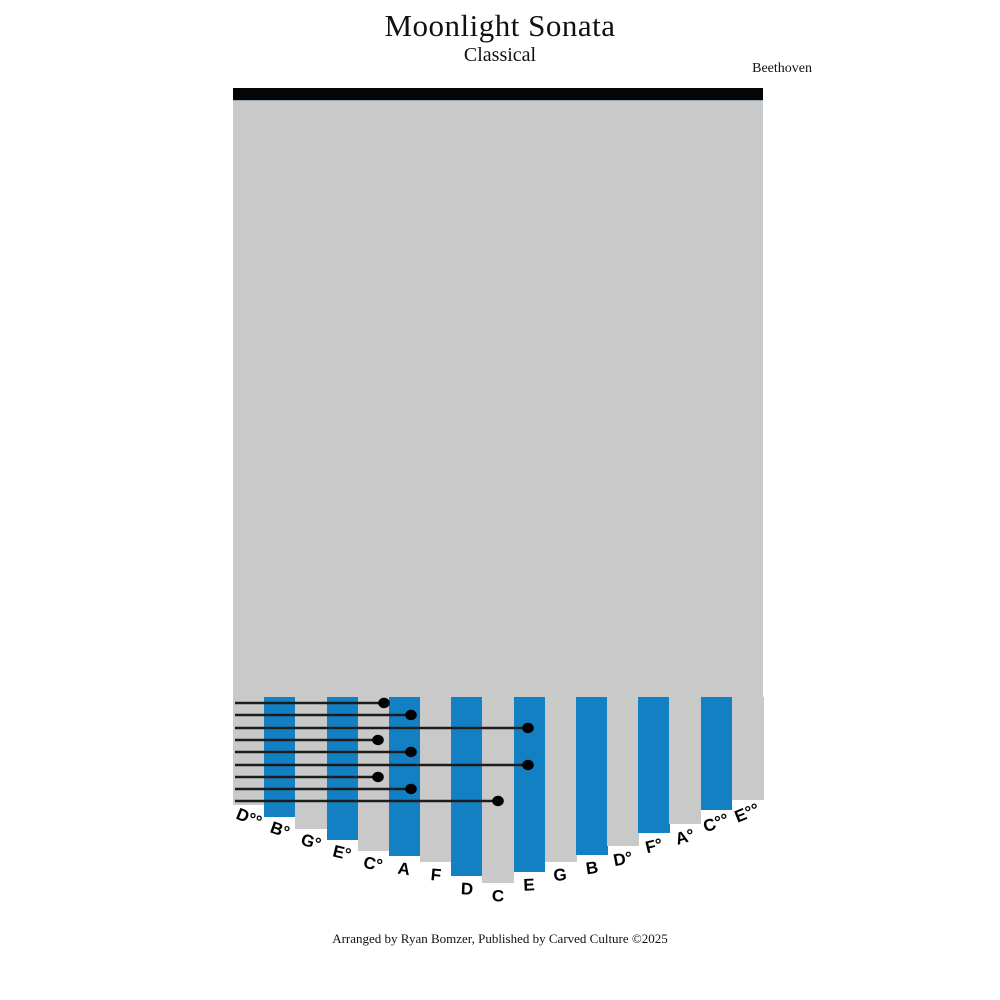  I want to click on tine-label: D°°, so click(249, 818).